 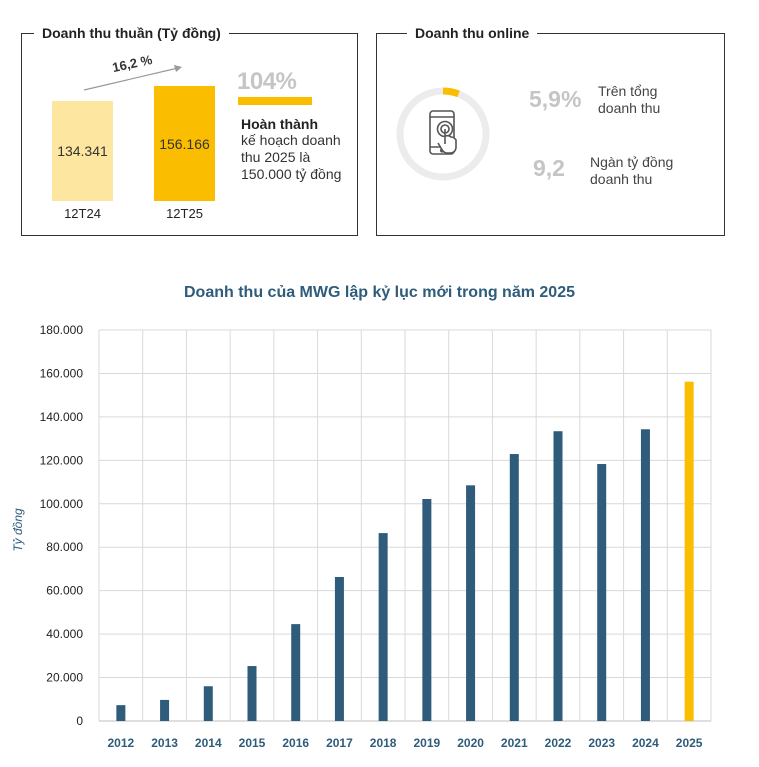 I want to click on x-tick-2024: 2024, so click(x=645, y=743).